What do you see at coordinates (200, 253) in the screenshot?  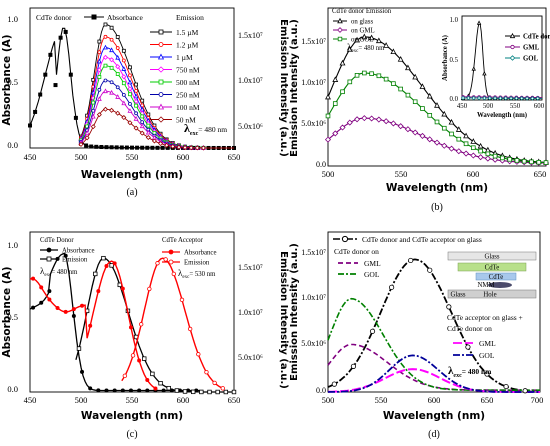 I see `panel-c-legend-label-2: Absorbance` at bounding box center [200, 253].